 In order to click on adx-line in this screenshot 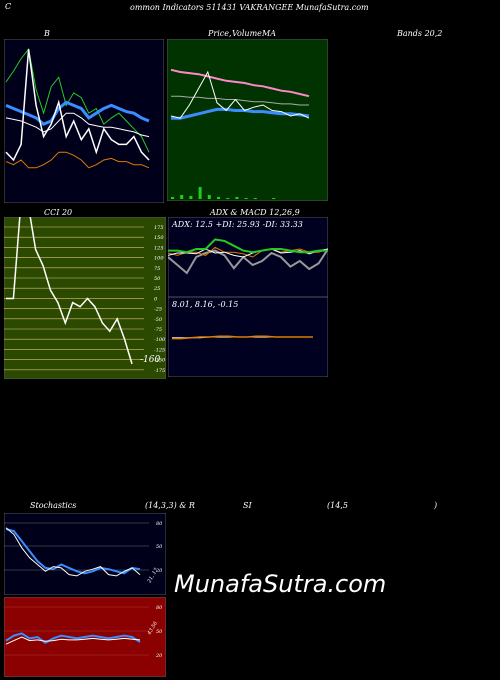, I will do `click(248, 253)`.